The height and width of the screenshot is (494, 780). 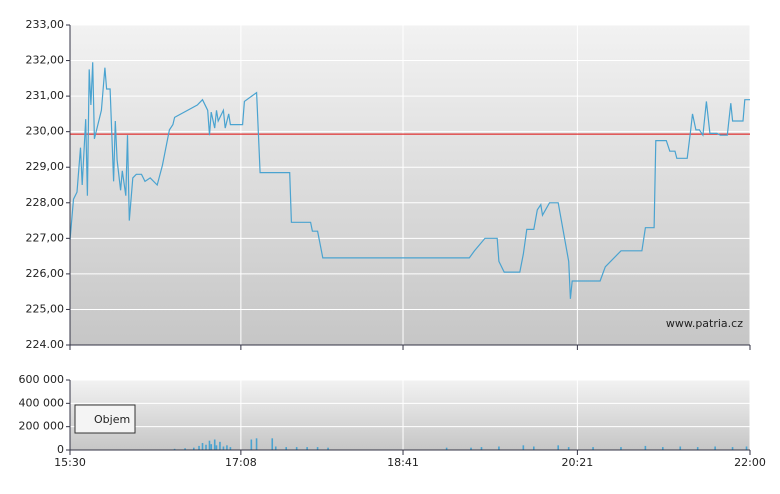 I want to click on x-tick-label: 17:08, so click(x=241, y=462).